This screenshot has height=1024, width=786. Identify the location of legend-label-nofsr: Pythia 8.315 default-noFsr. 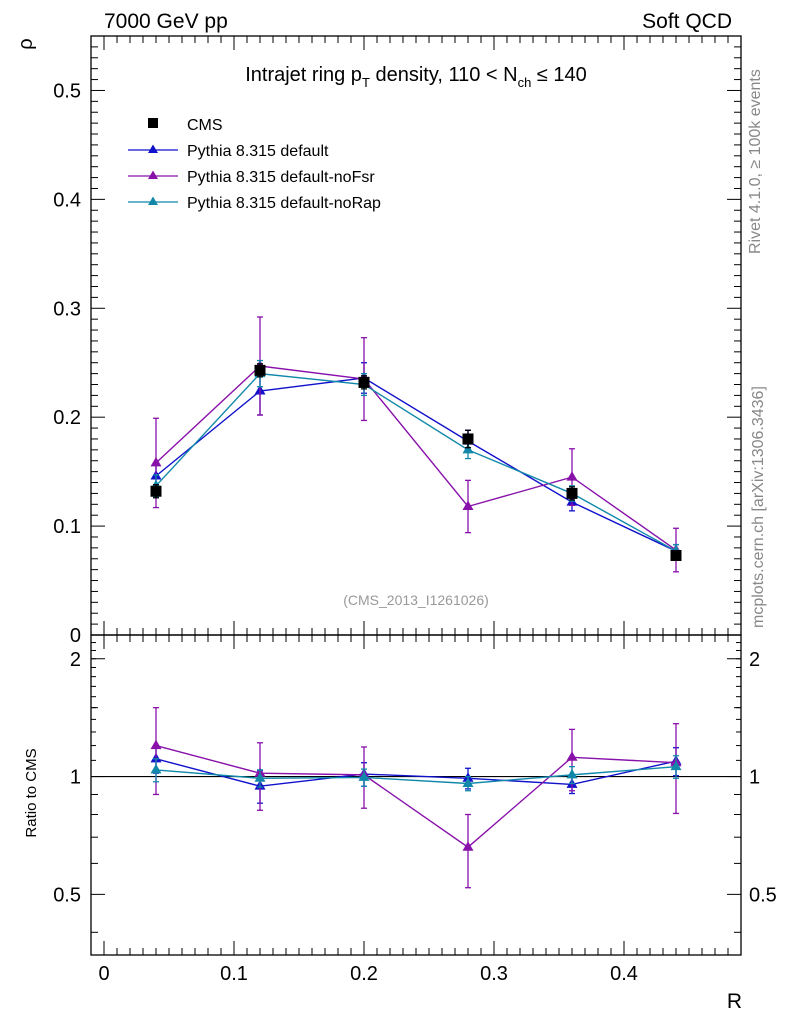
(281, 177).